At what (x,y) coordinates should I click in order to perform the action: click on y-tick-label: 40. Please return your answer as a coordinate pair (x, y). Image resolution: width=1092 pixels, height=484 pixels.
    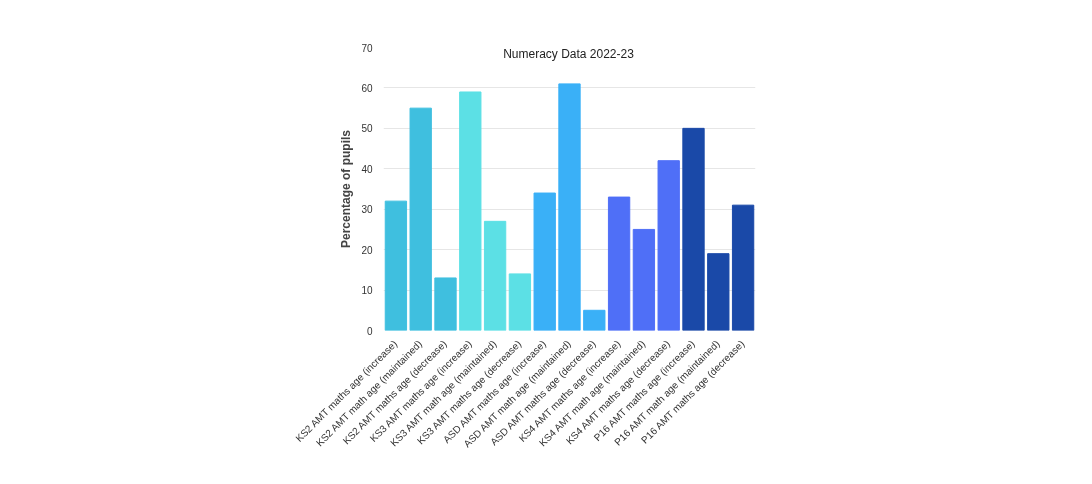
    Looking at the image, I should click on (367, 169).